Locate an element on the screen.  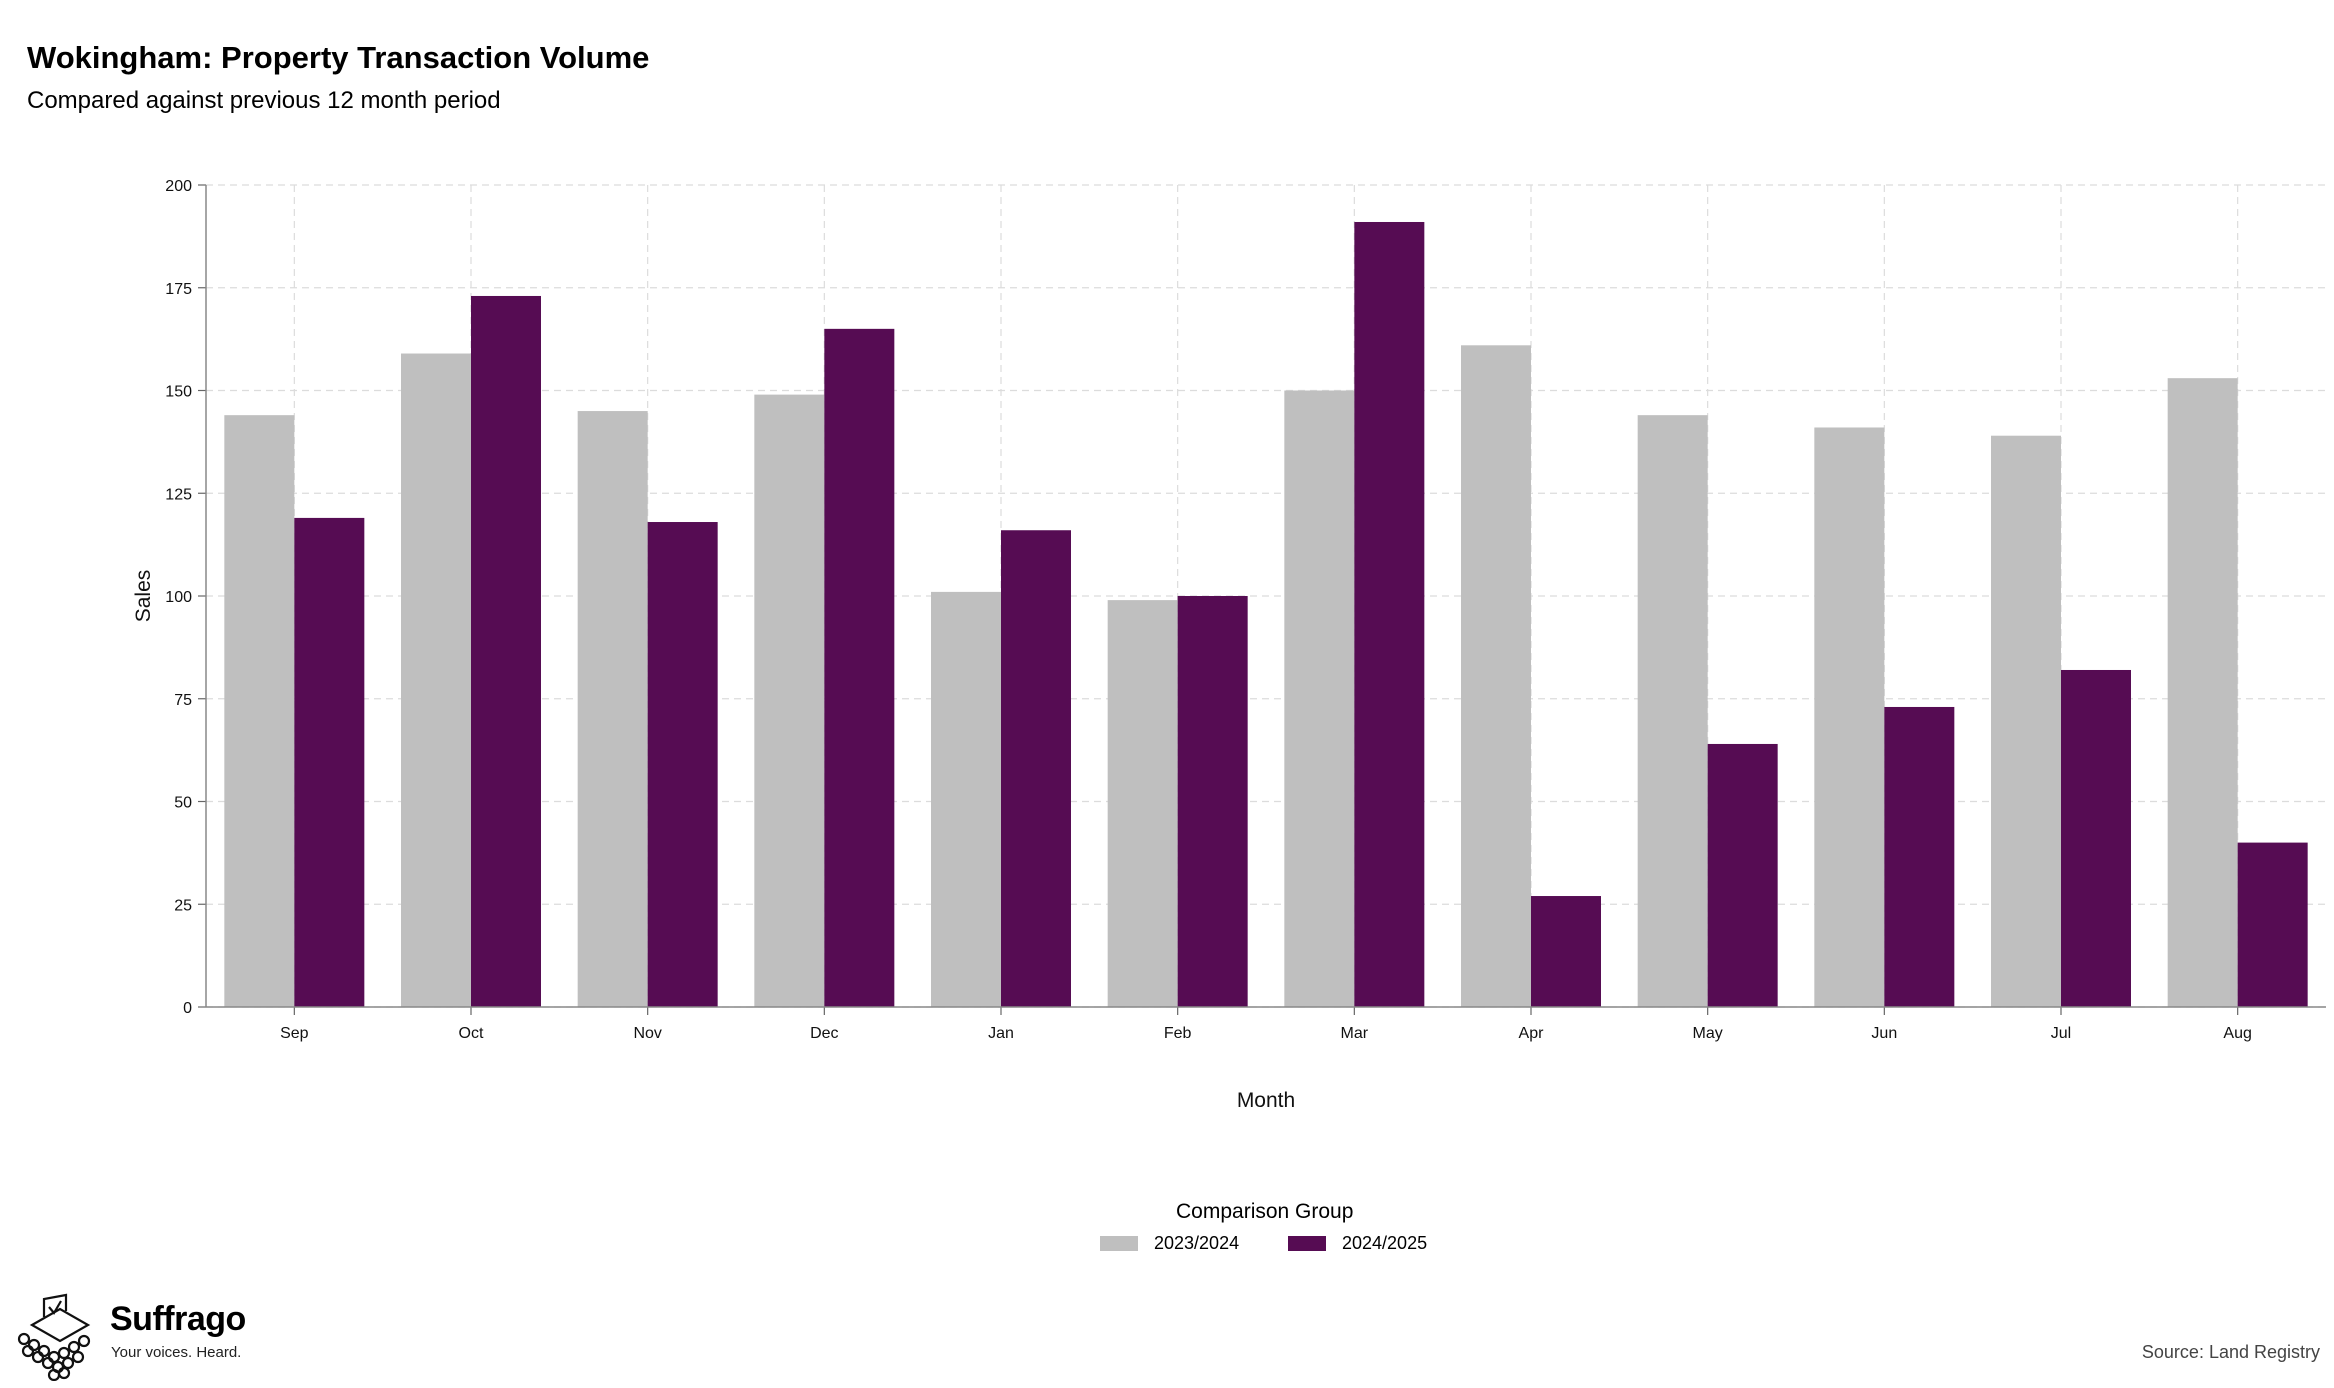
y-axis-title: Sales is located at coordinates (143, 596).